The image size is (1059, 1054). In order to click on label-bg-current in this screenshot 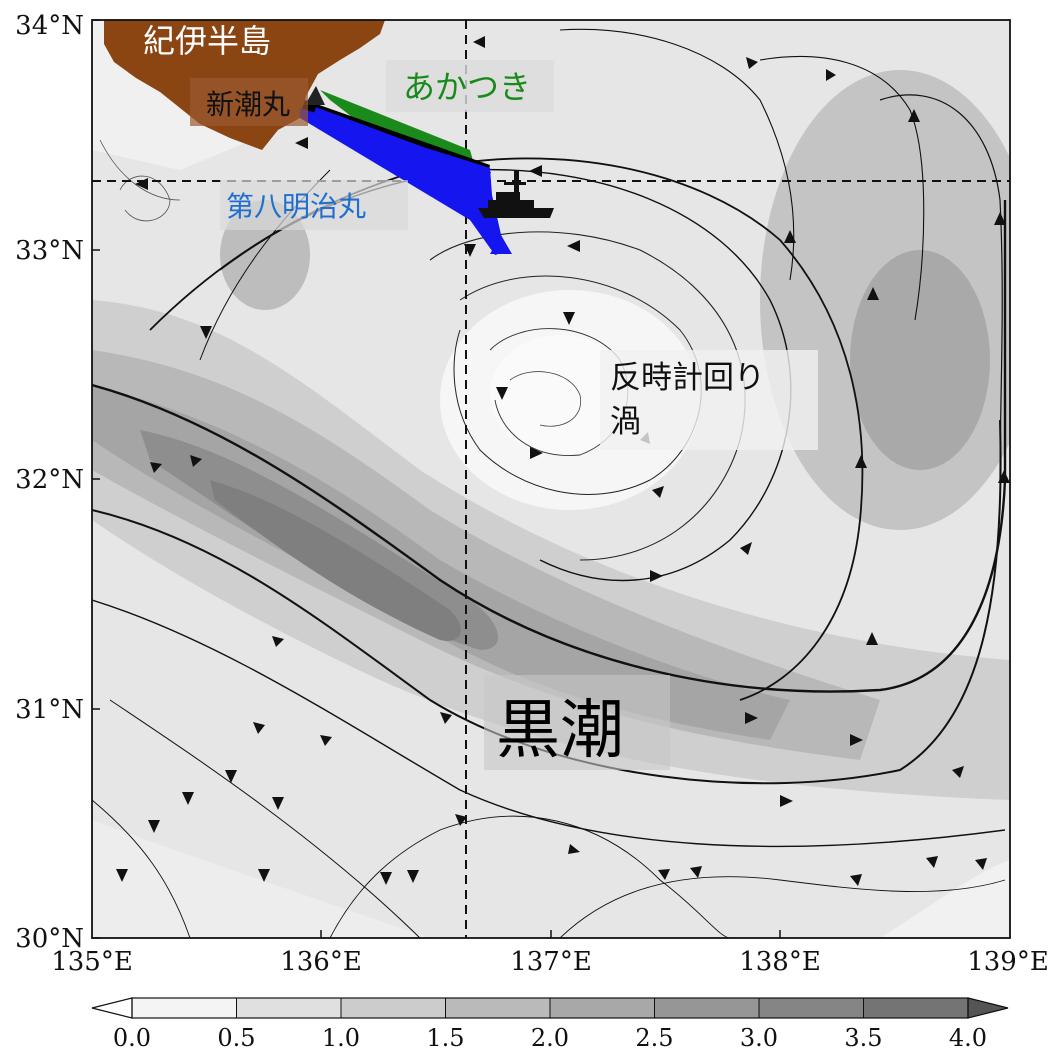, I will do `click(577, 722)`.